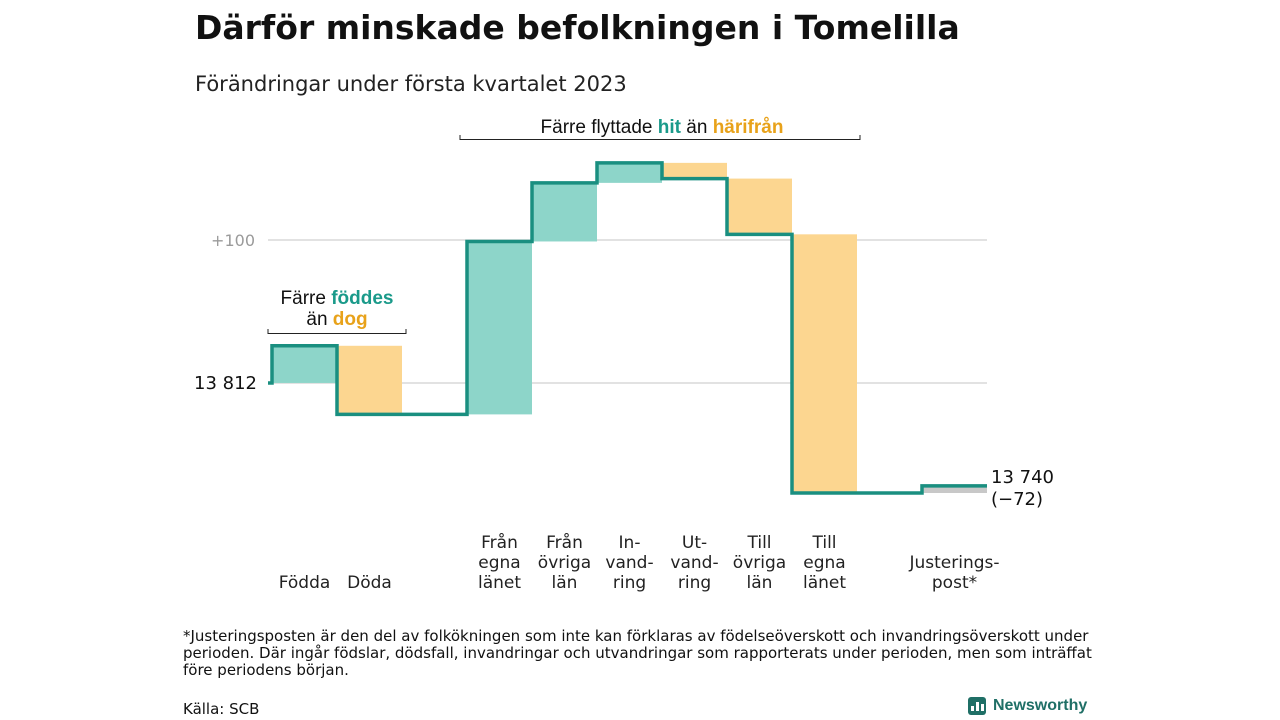  Describe the element at coordinates (337, 331) in the screenshot. I see `birth-bracket` at that location.